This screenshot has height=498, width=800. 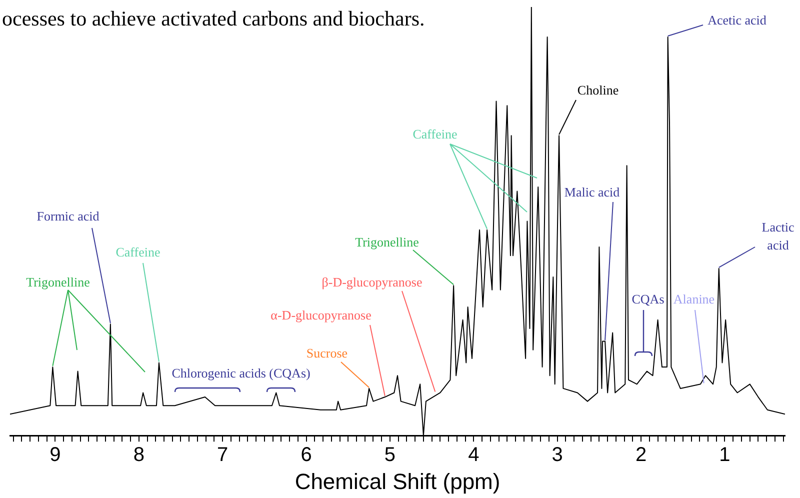 I want to click on annotation: Lactic acid, so click(x=778, y=235).